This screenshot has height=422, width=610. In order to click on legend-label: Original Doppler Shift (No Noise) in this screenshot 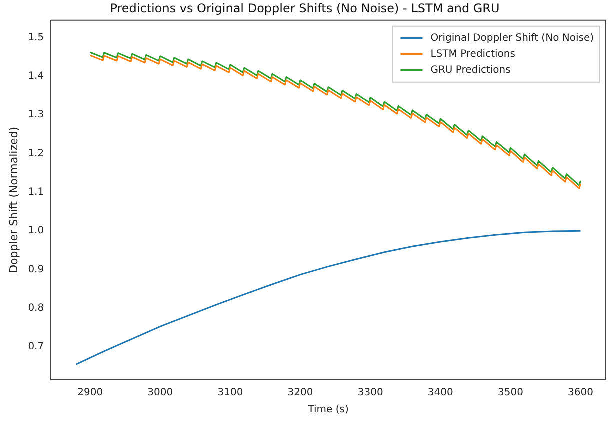, I will do `click(512, 38)`.